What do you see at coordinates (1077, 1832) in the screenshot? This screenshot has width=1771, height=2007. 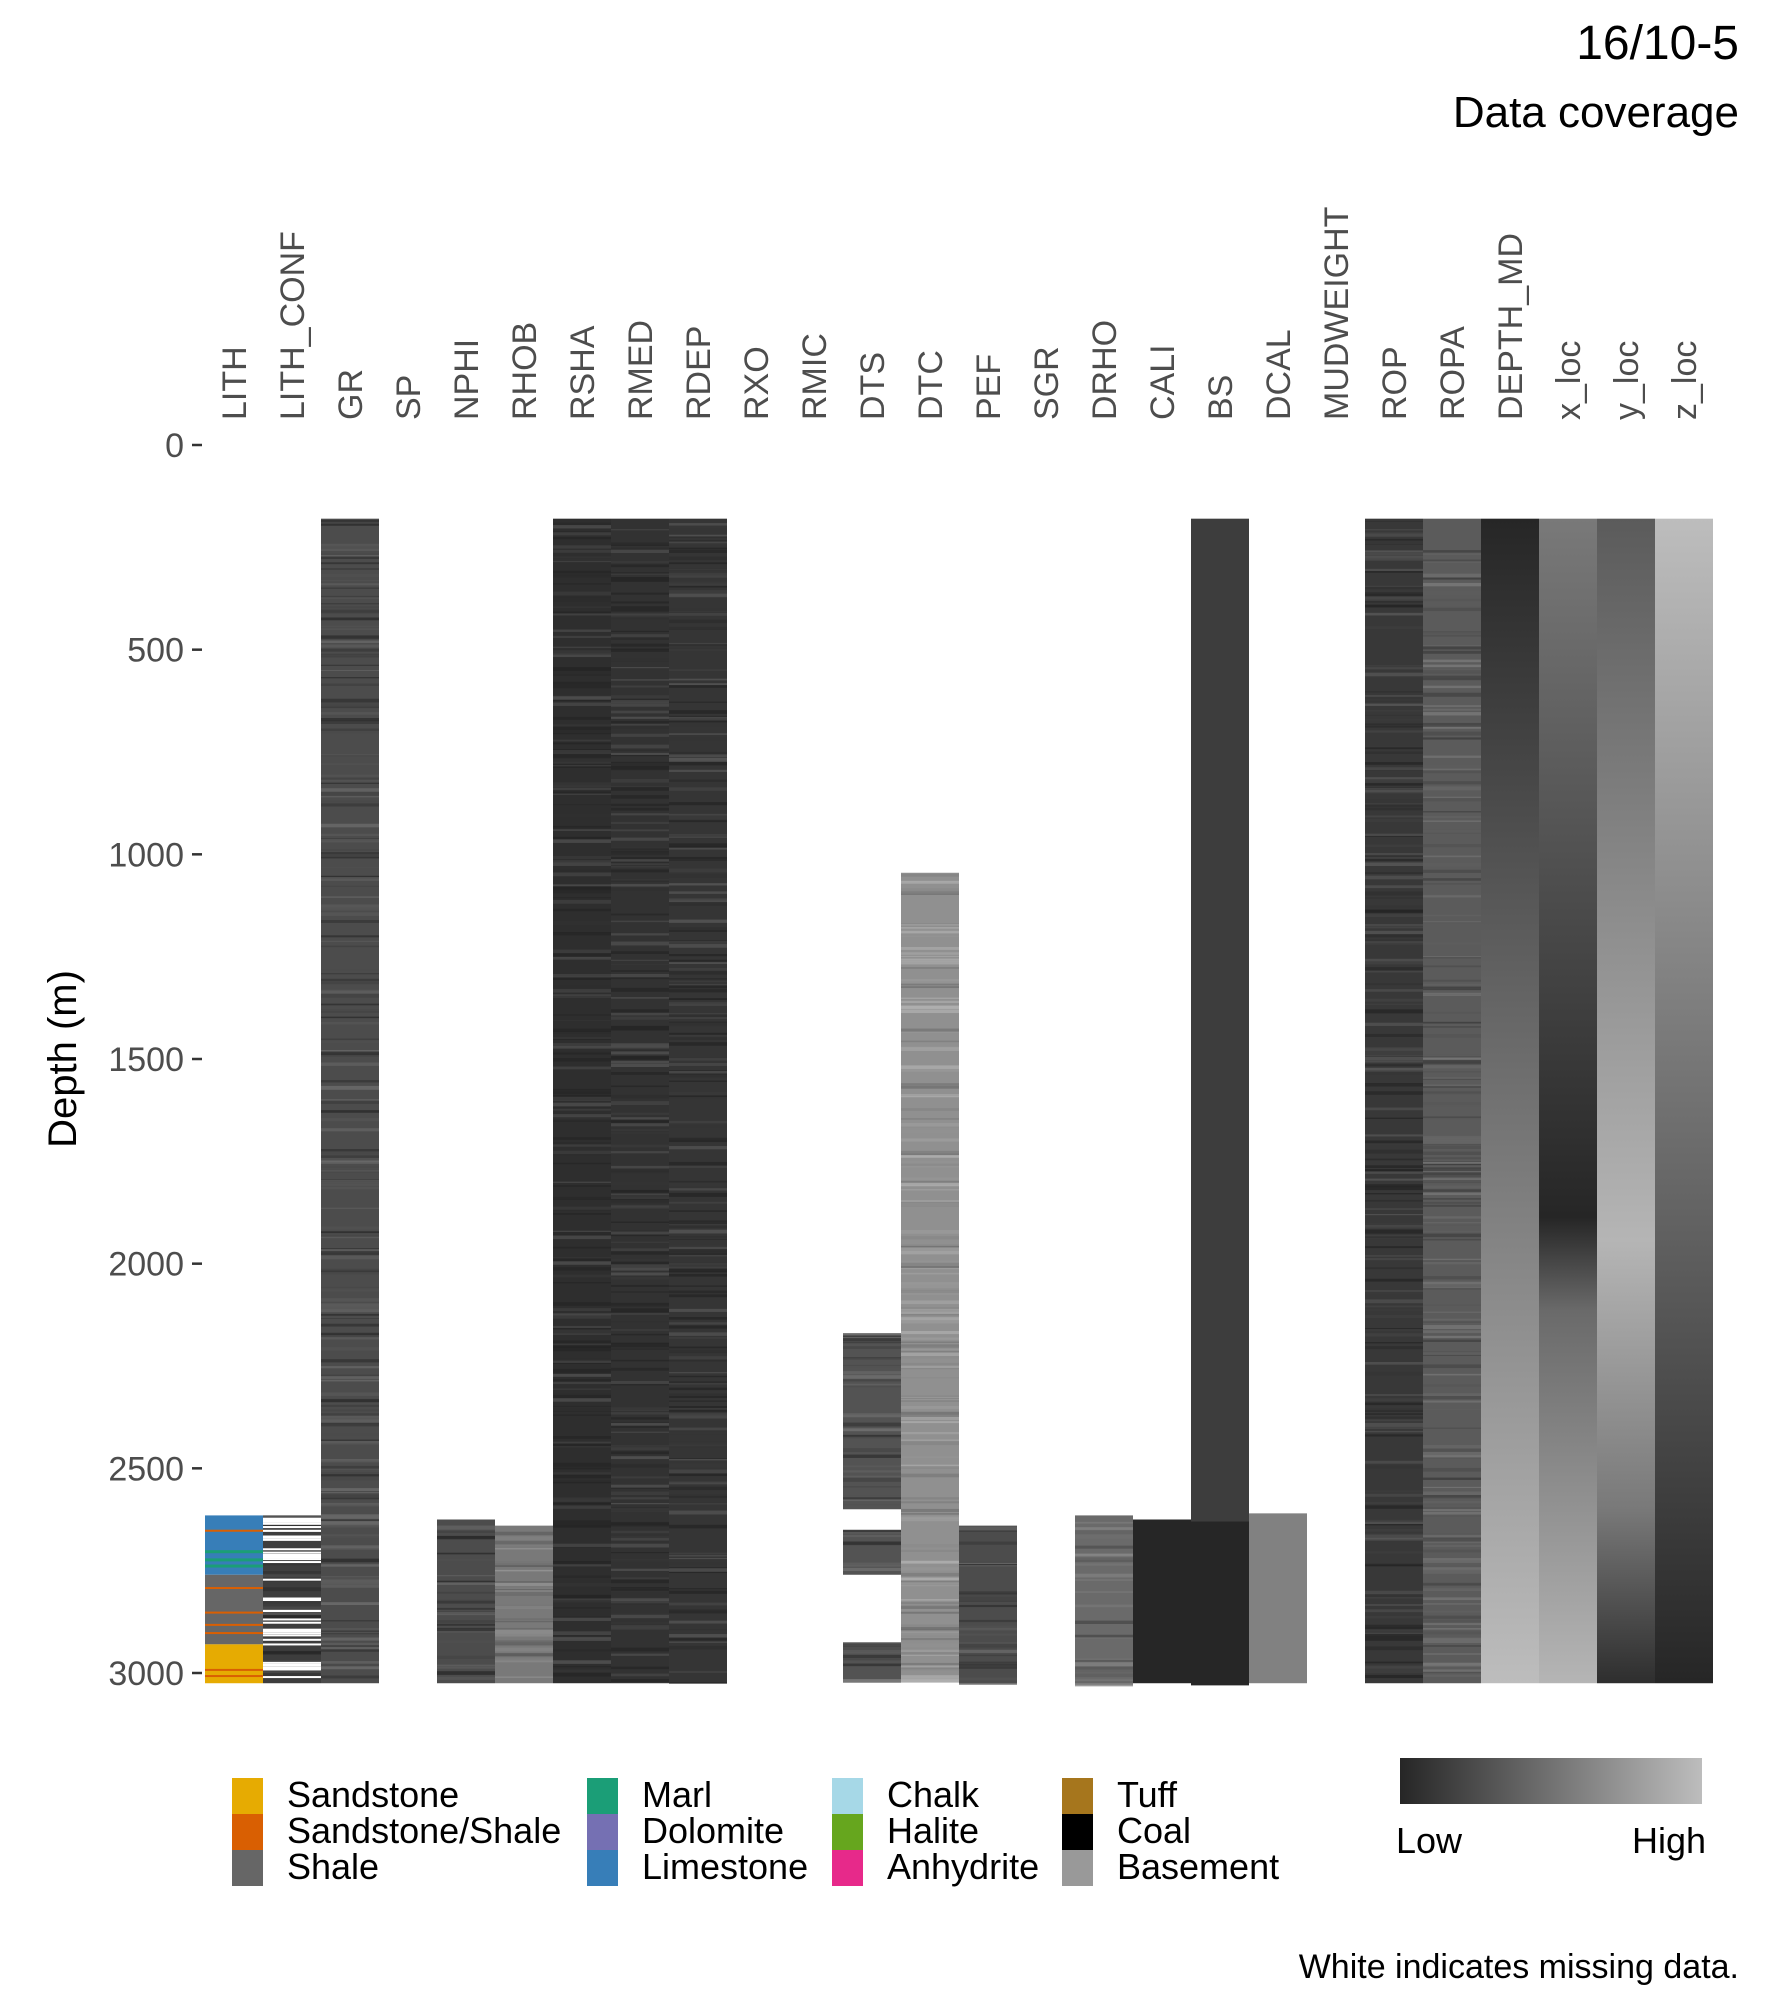 I see `legend-swatch` at bounding box center [1077, 1832].